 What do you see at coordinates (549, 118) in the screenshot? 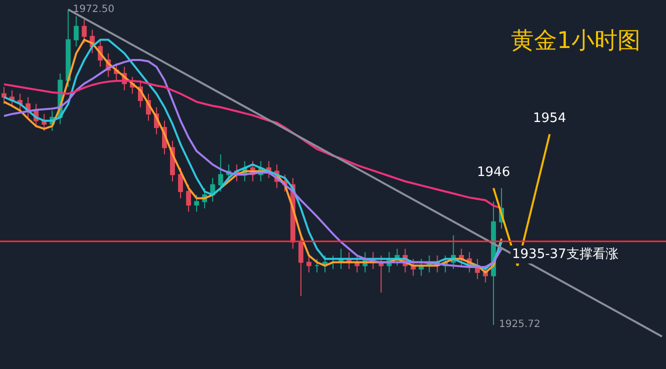
I see `annotation: 1954` at bounding box center [549, 118].